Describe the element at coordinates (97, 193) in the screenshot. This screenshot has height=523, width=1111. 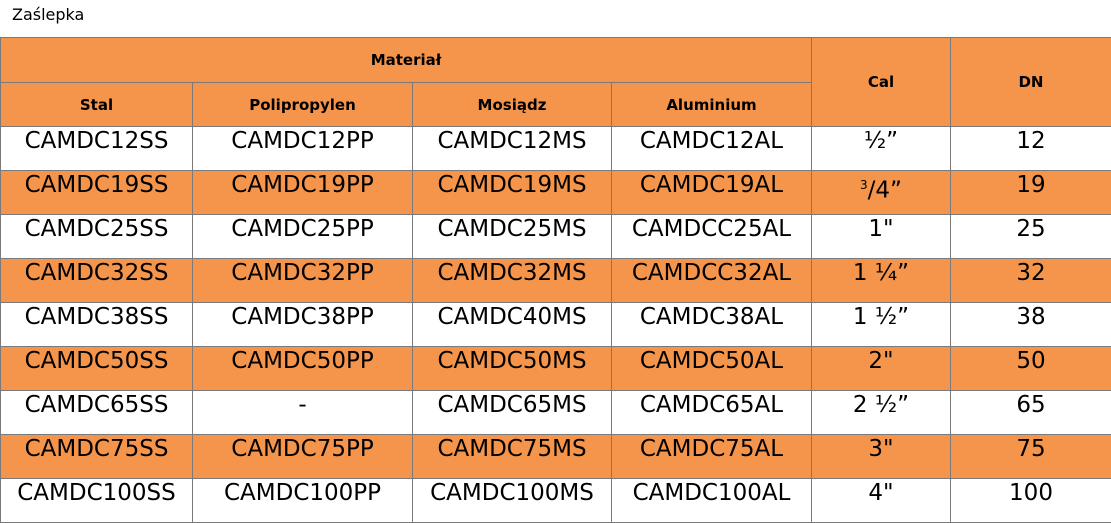
I see `cell-stal: CAMDC19SS` at that location.